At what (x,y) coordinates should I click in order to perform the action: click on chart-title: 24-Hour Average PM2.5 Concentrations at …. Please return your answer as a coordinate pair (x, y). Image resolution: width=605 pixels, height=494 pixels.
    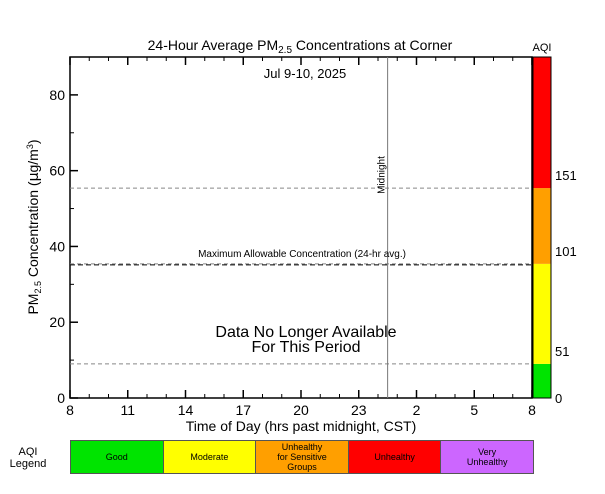
    Looking at the image, I should click on (300, 46).